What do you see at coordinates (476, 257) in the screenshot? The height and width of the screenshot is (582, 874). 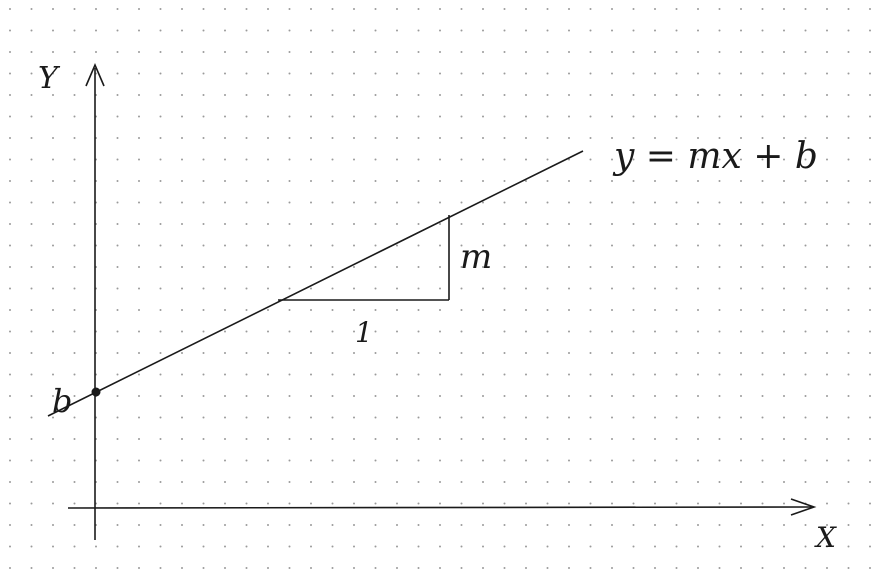 I see `rise-label: m` at bounding box center [476, 257].